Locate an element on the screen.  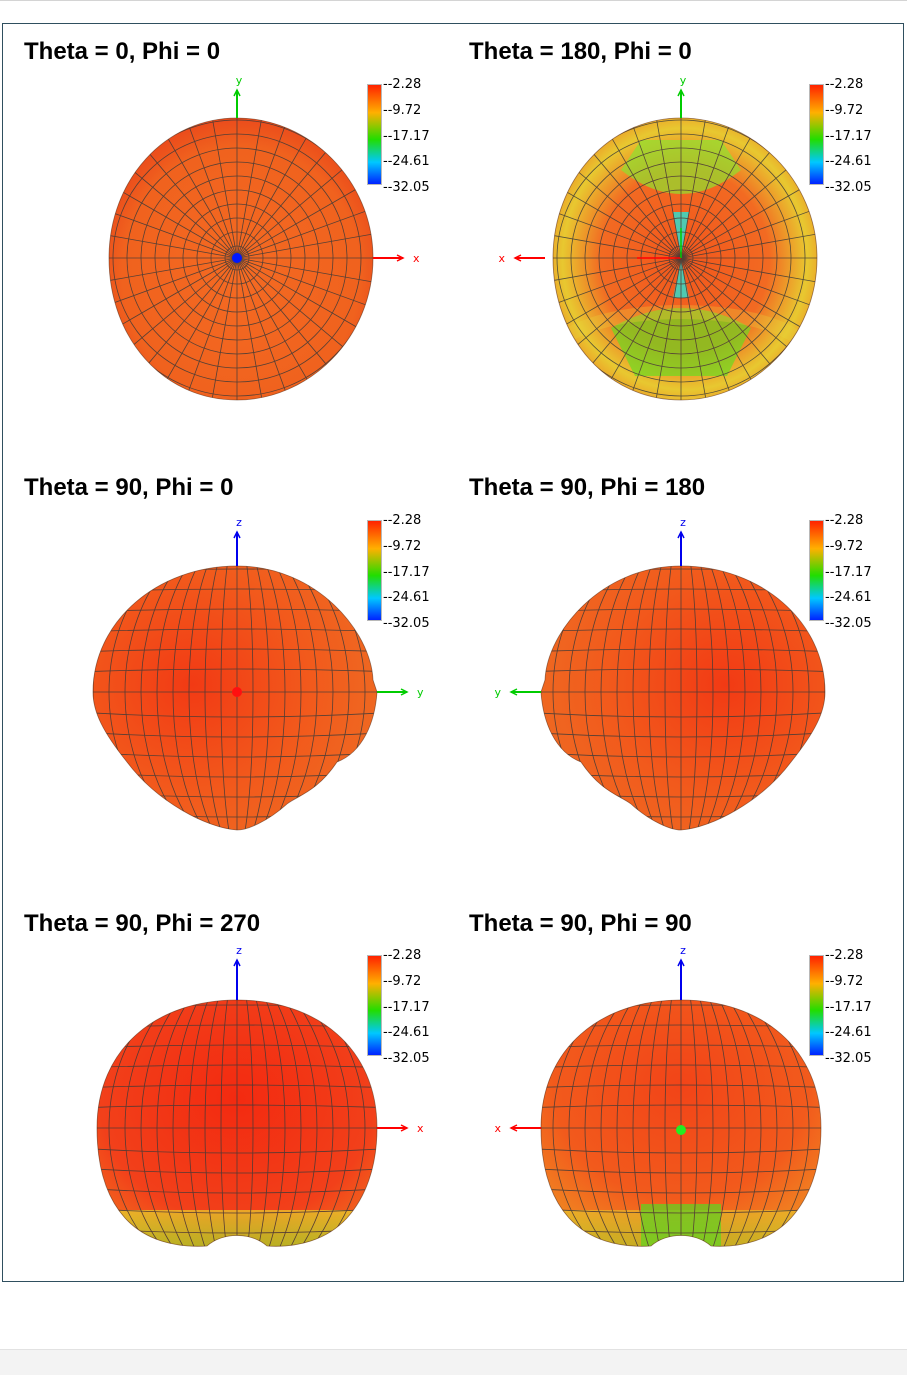
pattern-panel-4: yz is located at coordinates (660, 673).